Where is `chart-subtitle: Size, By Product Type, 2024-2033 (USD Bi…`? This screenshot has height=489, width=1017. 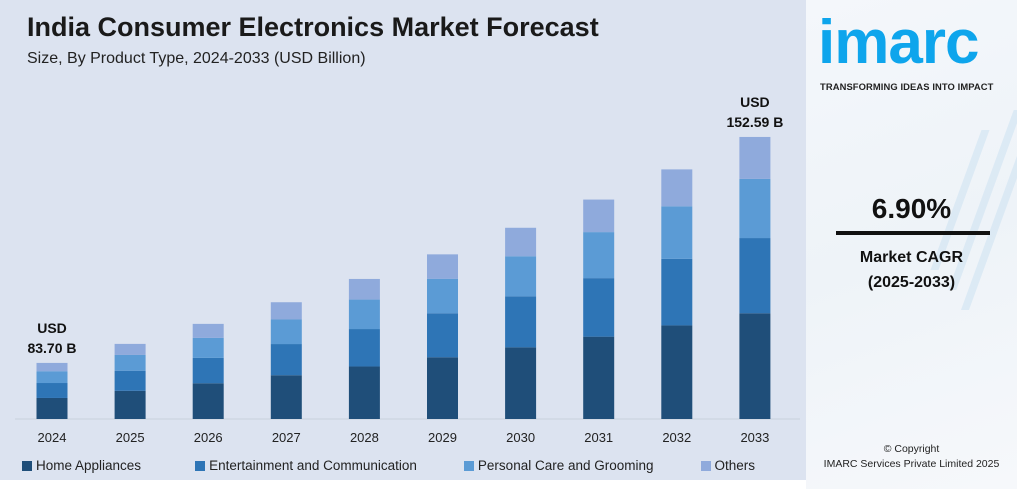
chart-subtitle: Size, By Product Type, 2024-2033 (USD Bi… is located at coordinates (196, 58).